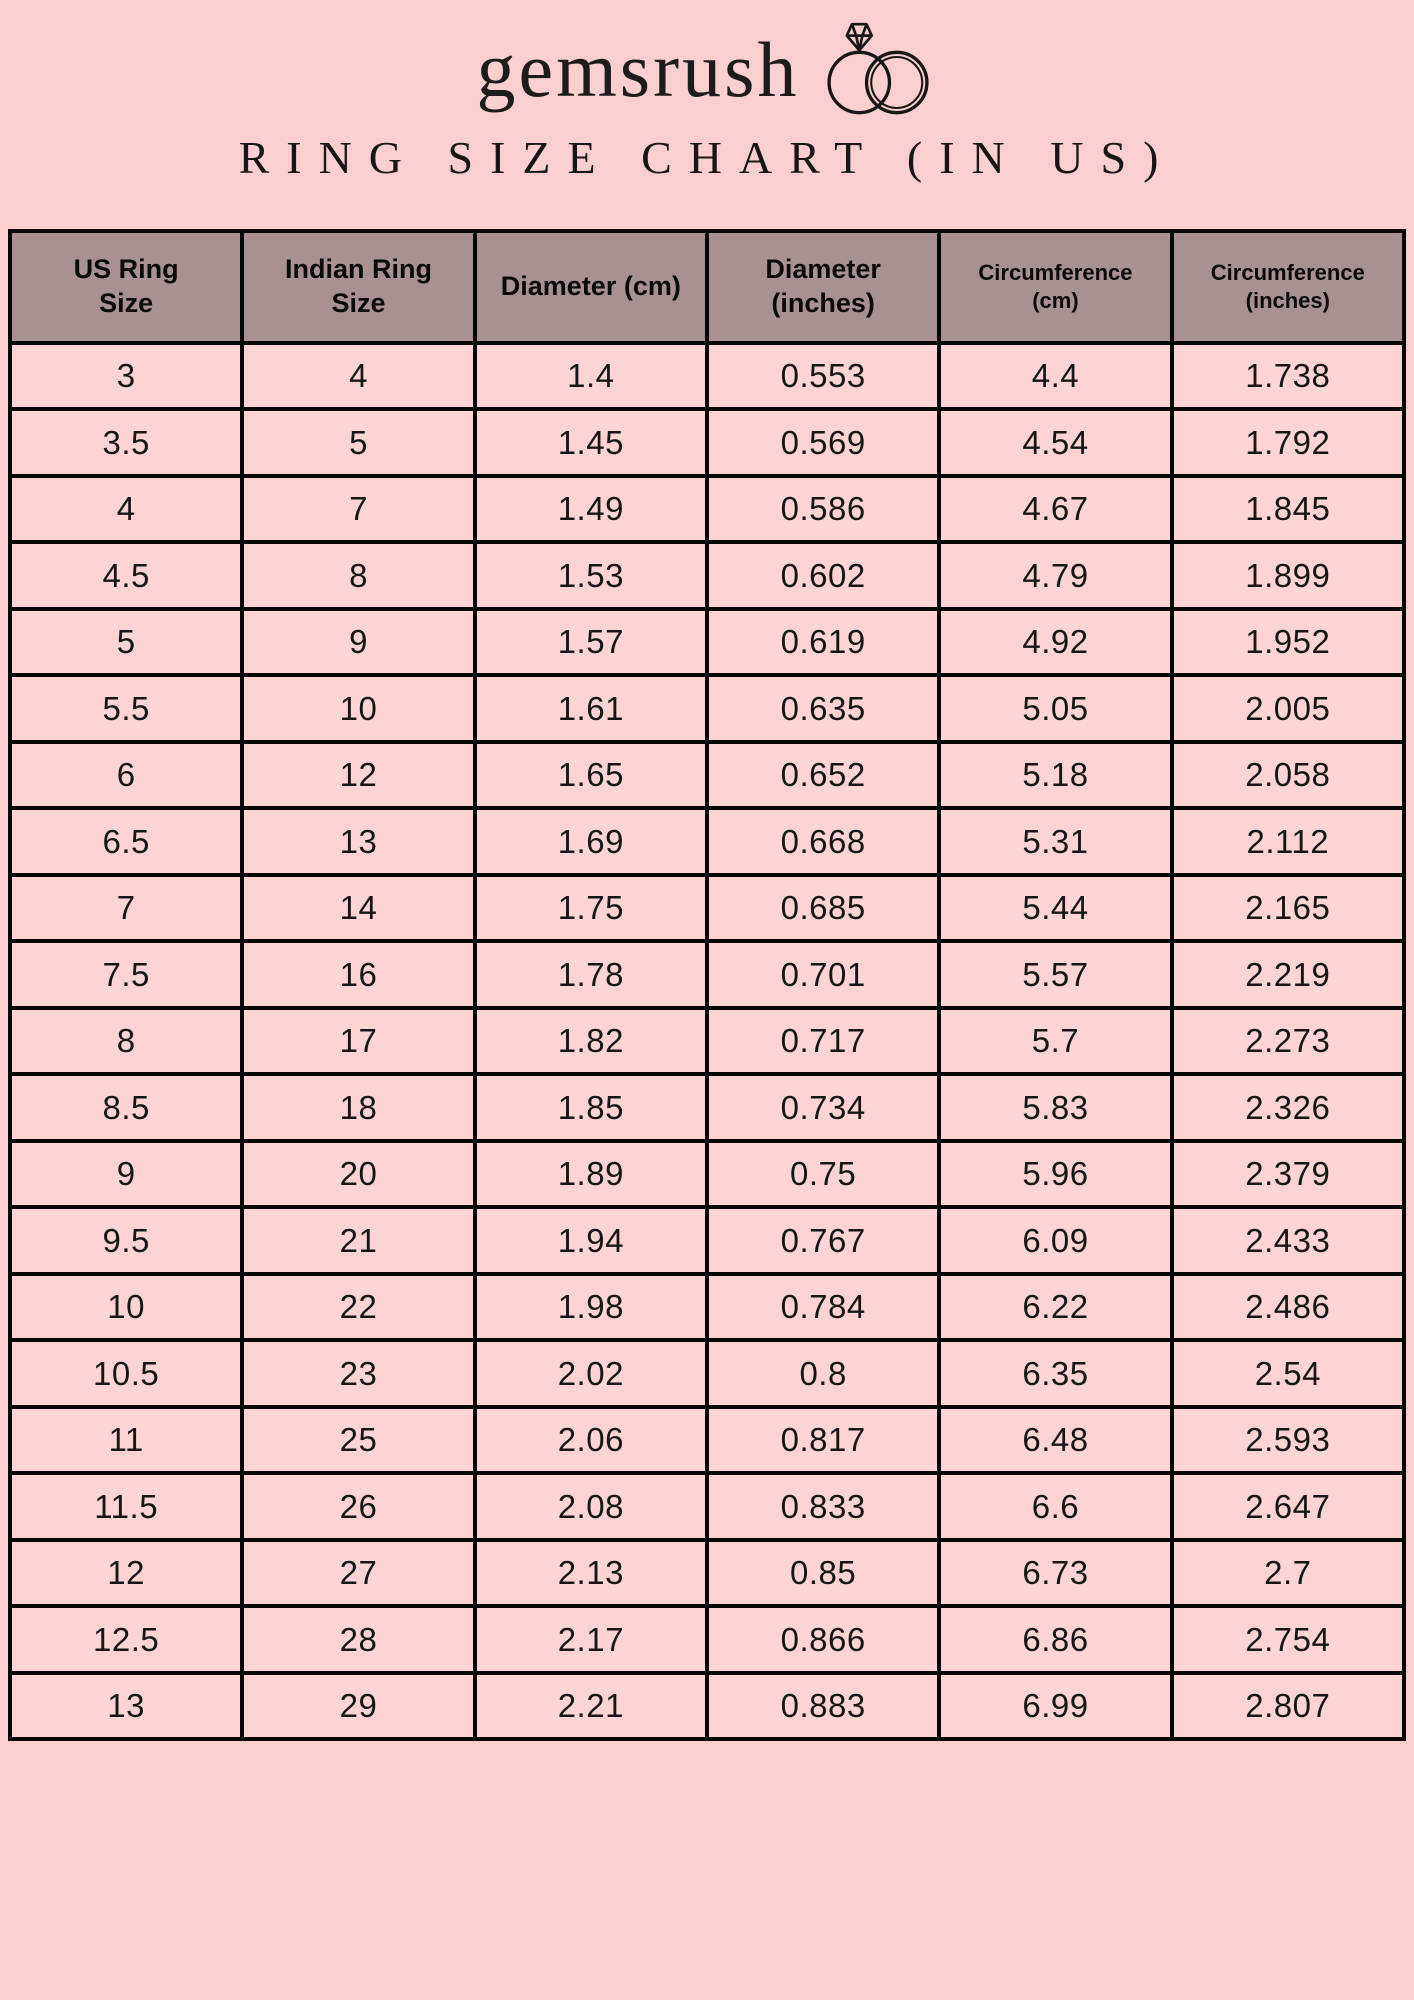 The height and width of the screenshot is (2000, 1414). I want to click on table-cell: 0.717, so click(823, 1041).